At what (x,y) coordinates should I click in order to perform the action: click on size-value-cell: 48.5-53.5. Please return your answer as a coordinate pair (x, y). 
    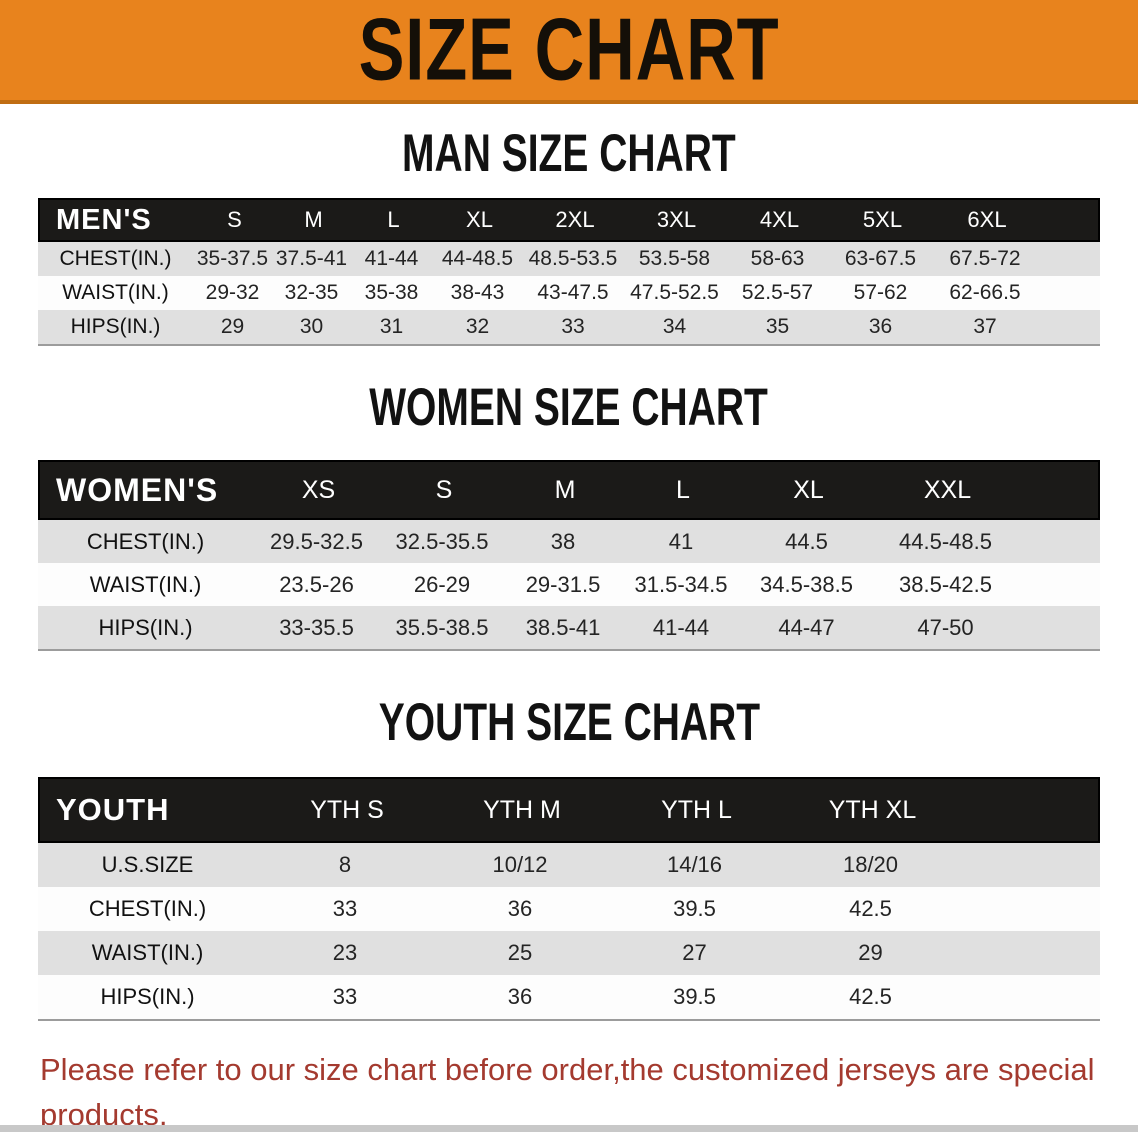
    Looking at the image, I should click on (573, 258).